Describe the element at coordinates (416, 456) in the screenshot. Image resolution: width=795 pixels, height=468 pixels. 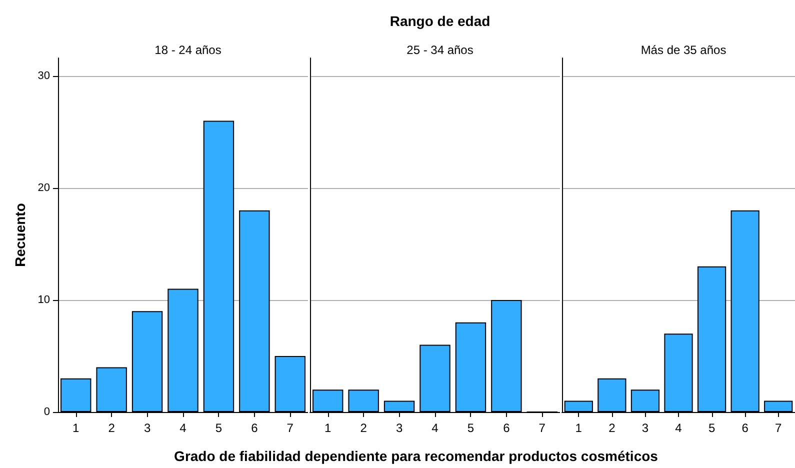
I see `x-axis-title: Grado de fiabilidad dependiente para recomendar productos cosméticos` at that location.